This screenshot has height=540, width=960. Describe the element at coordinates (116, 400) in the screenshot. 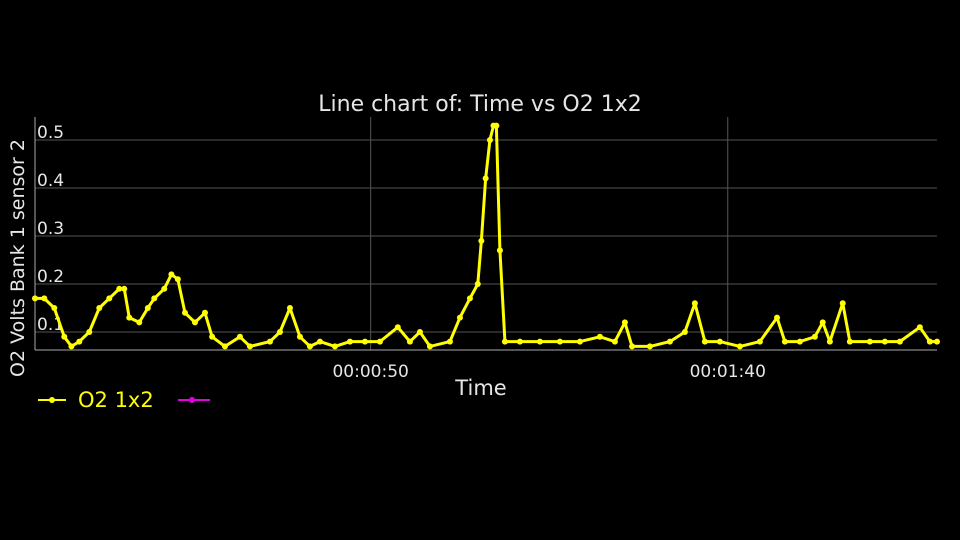

I see `legend-label: O2 1x2` at that location.